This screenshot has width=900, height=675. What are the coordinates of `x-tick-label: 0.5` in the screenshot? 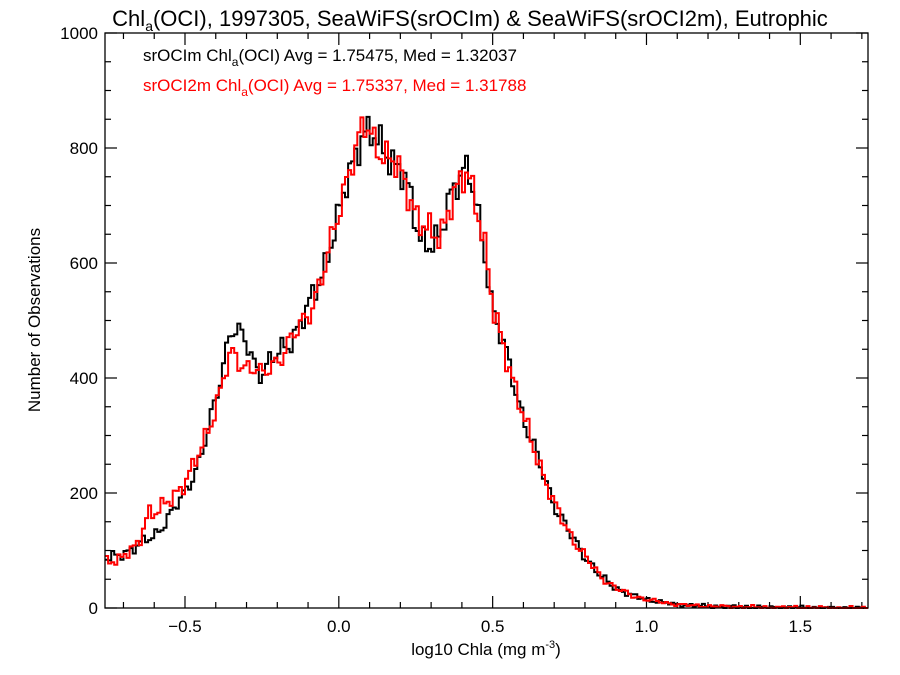 It's located at (493, 626).